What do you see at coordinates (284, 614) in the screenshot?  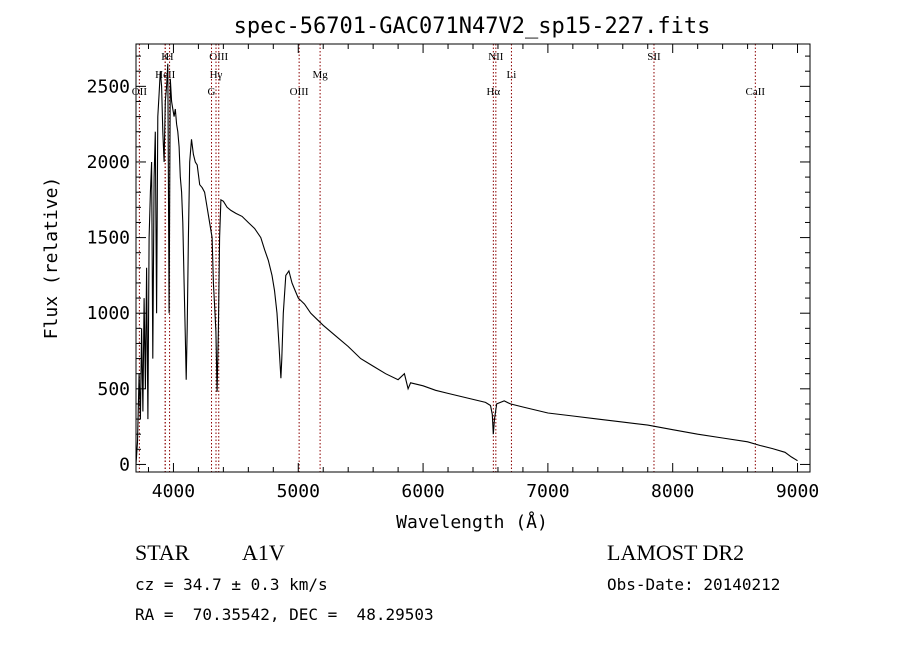 I see `coordinates-text: RA = 70.35542, DEC = 48.29503` at bounding box center [284, 614].